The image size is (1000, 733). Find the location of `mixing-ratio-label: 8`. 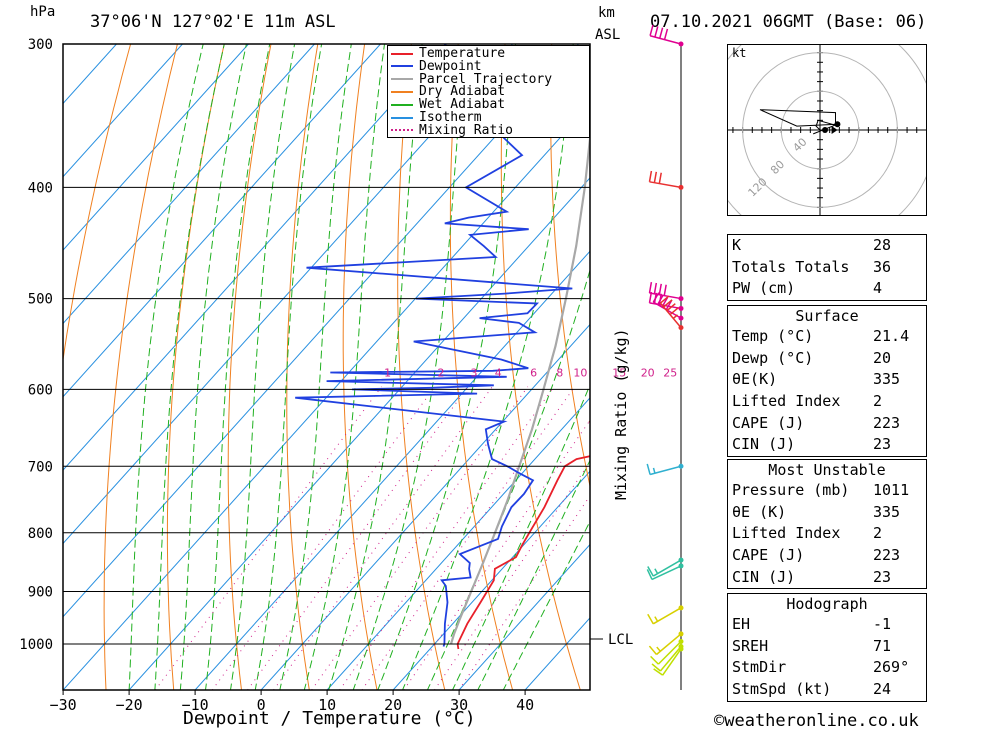

mixing-ratio-label: 8 is located at coordinates (559, 373).